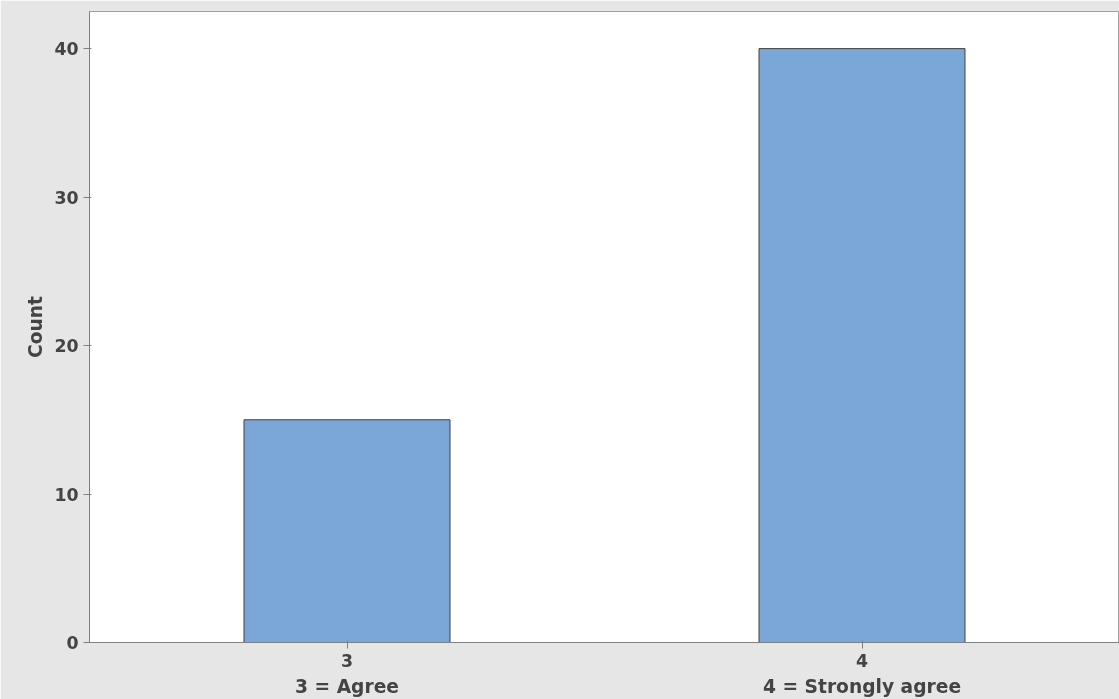  I want to click on text: 4 = Strongly agree, so click(862, 686).